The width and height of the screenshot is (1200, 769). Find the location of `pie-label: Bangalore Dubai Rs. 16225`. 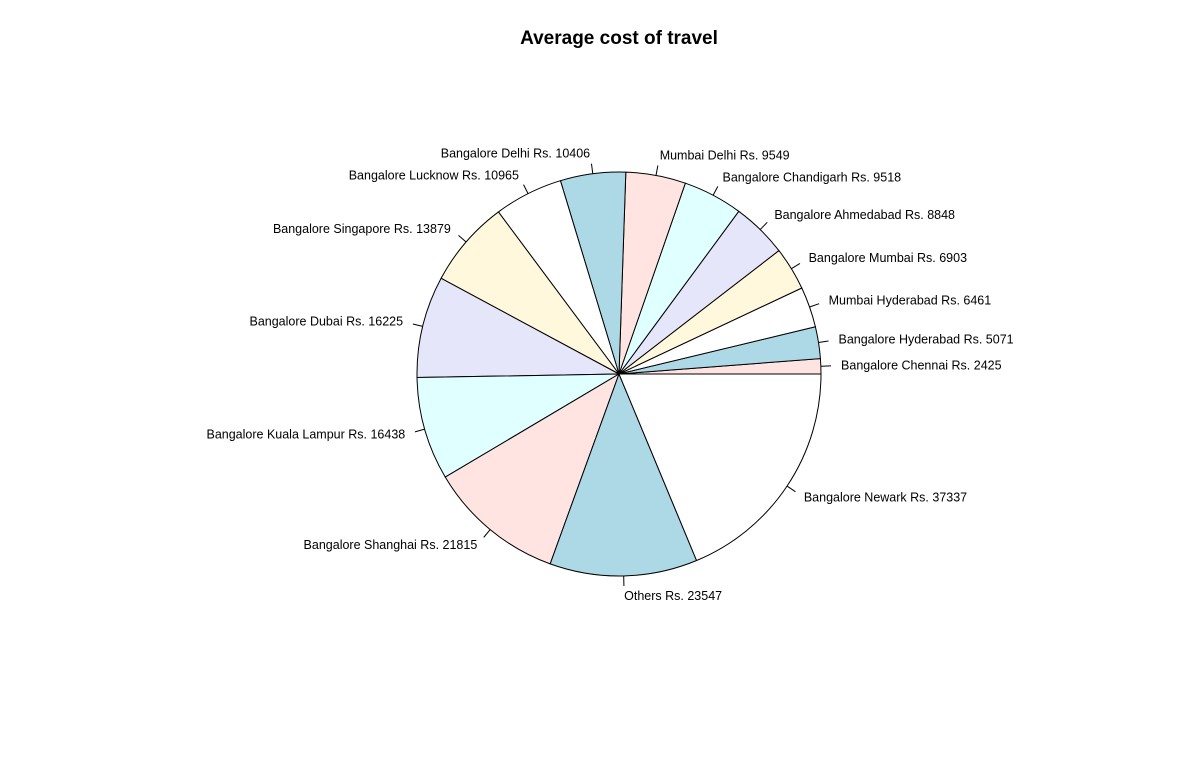

pie-label: Bangalore Dubai Rs. 16225 is located at coordinates (326, 322).